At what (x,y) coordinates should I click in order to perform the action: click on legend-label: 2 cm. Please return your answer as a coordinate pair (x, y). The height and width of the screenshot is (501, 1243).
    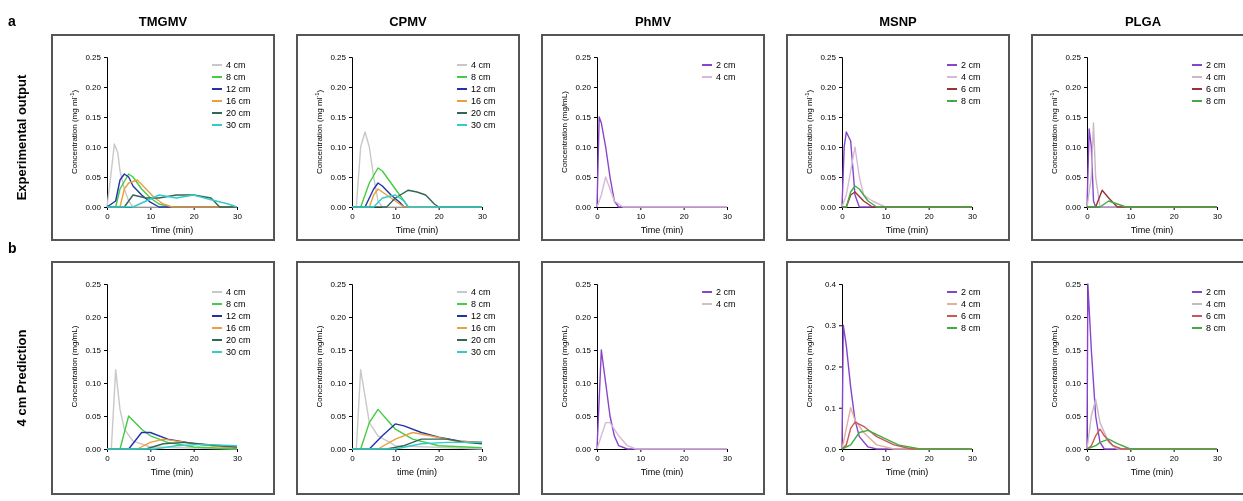
    Looking at the image, I should click on (971, 65).